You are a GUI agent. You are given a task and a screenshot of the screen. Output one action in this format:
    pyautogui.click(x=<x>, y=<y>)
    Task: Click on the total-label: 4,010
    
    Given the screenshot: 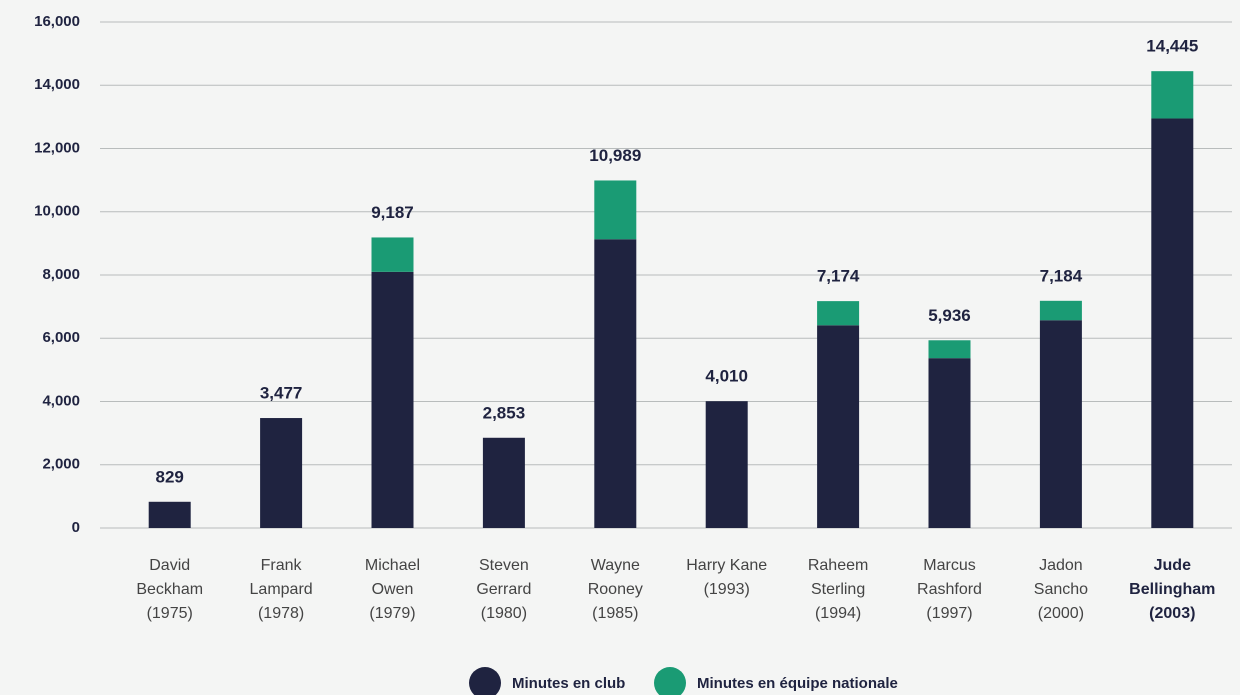 What is the action you would take?
    pyautogui.click(x=726, y=376)
    